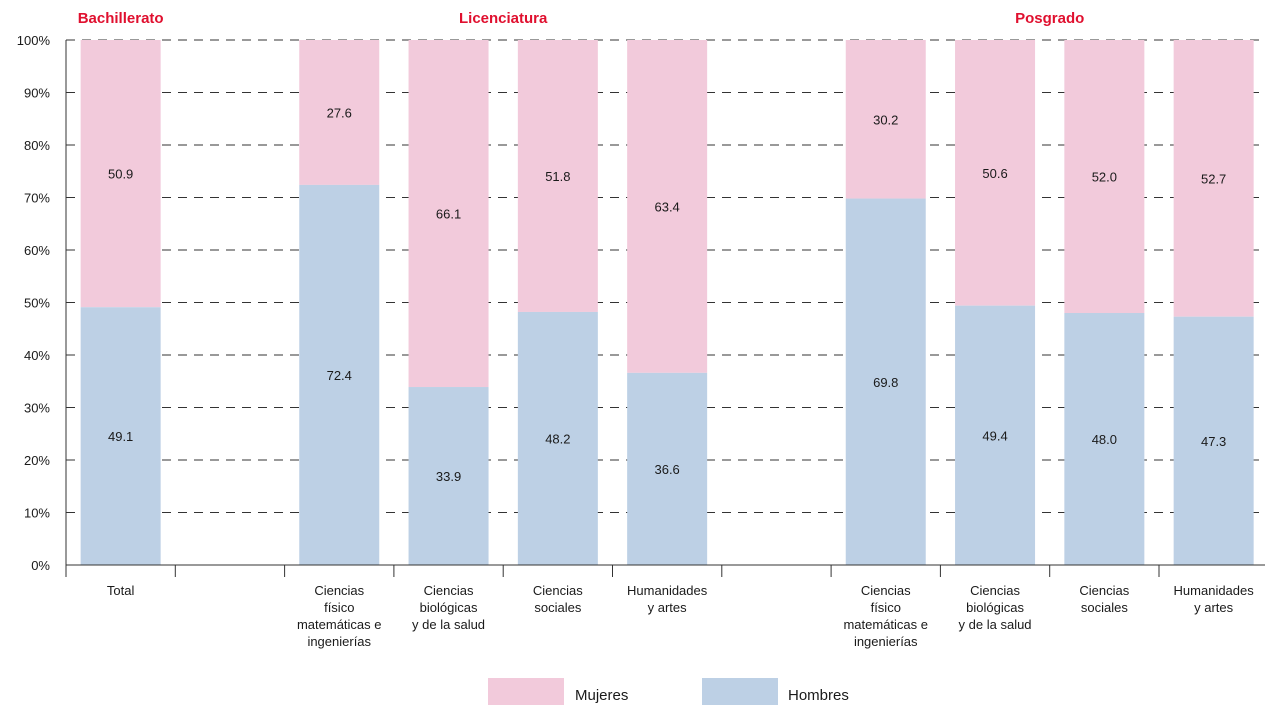  What do you see at coordinates (34, 40) in the screenshot?
I see `y-tick-label: 100%` at bounding box center [34, 40].